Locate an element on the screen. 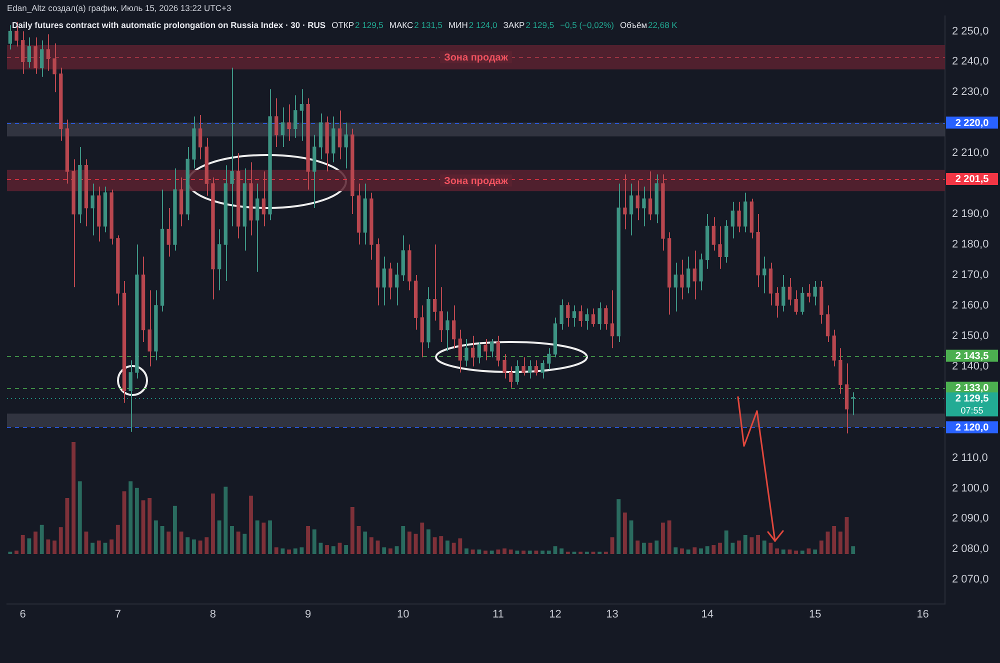  x-tick-label: 11 is located at coordinates (498, 614).